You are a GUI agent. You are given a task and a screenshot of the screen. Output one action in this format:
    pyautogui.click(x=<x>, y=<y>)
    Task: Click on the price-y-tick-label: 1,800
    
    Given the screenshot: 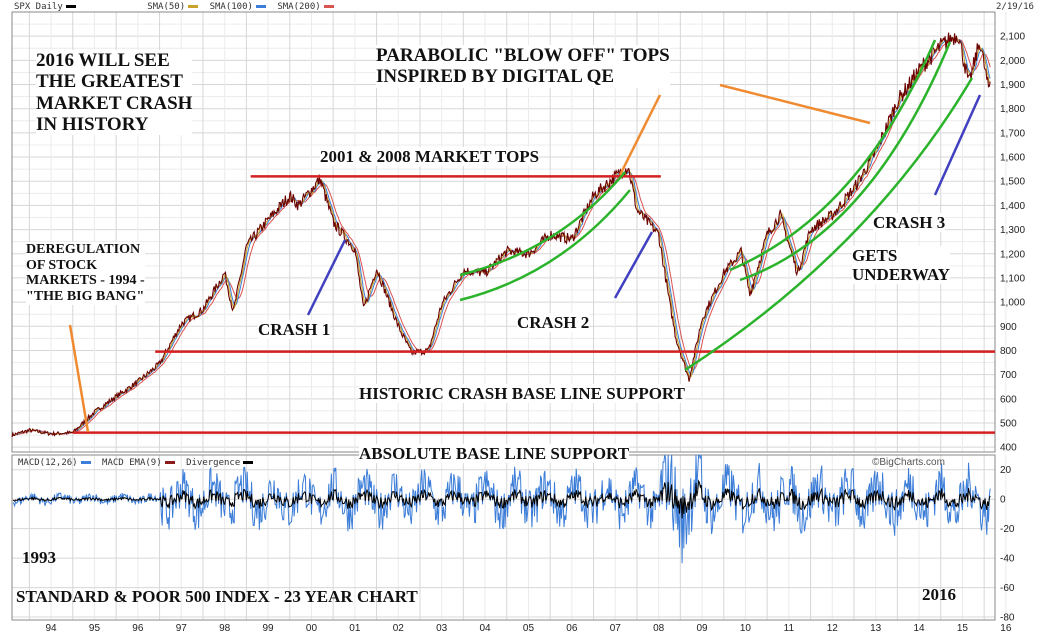 What is the action you would take?
    pyautogui.click(x=1012, y=109)
    